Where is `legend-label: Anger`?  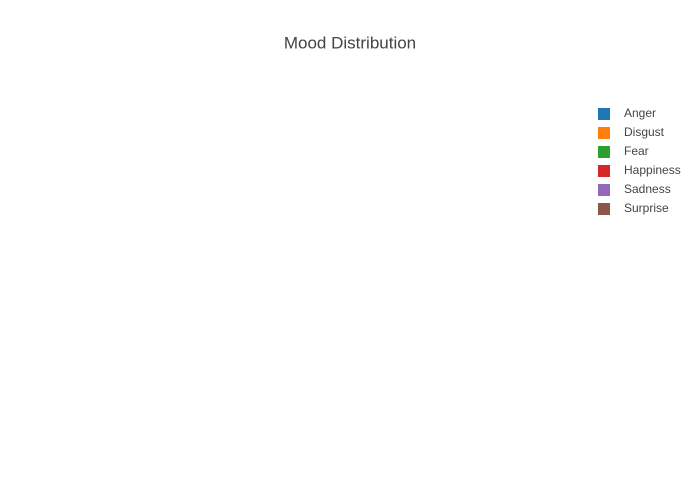
legend-label: Anger is located at coordinates (640, 113).